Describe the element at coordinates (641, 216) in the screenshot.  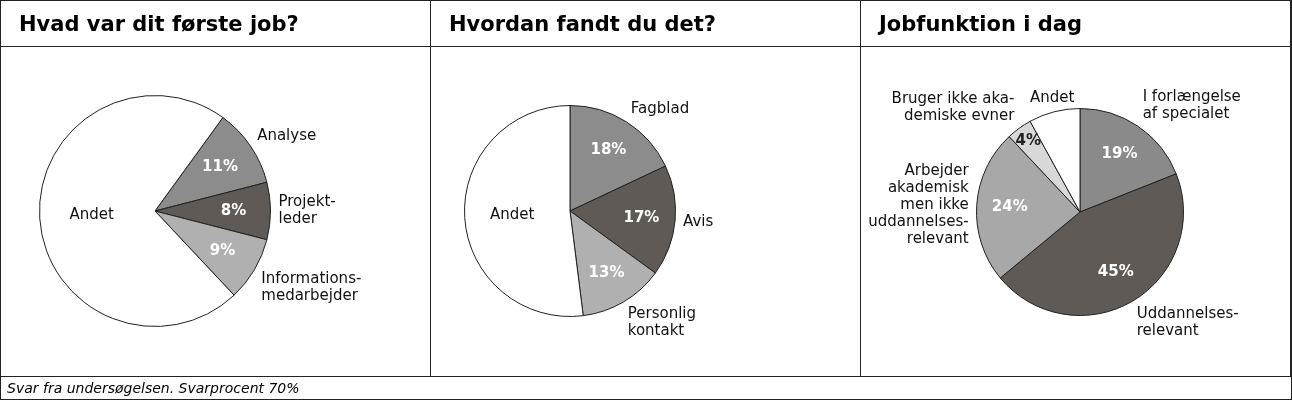
I see `data-label: 17%` at that location.